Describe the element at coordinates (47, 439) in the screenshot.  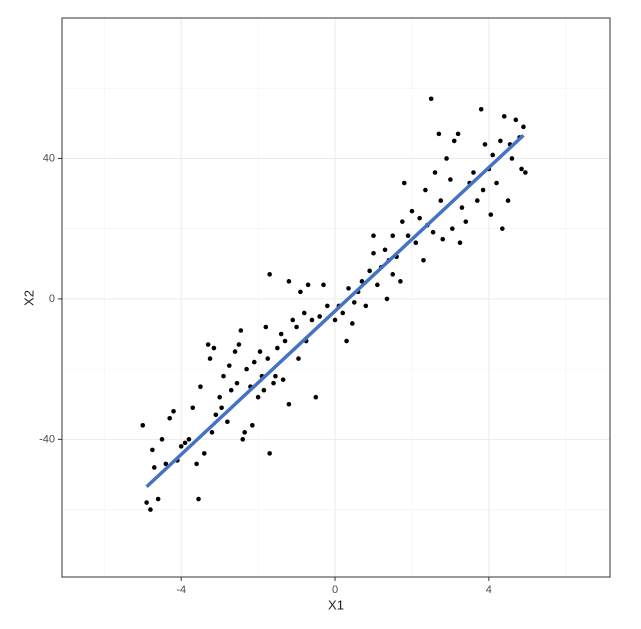
I see `y-tick-label: -40` at that location.